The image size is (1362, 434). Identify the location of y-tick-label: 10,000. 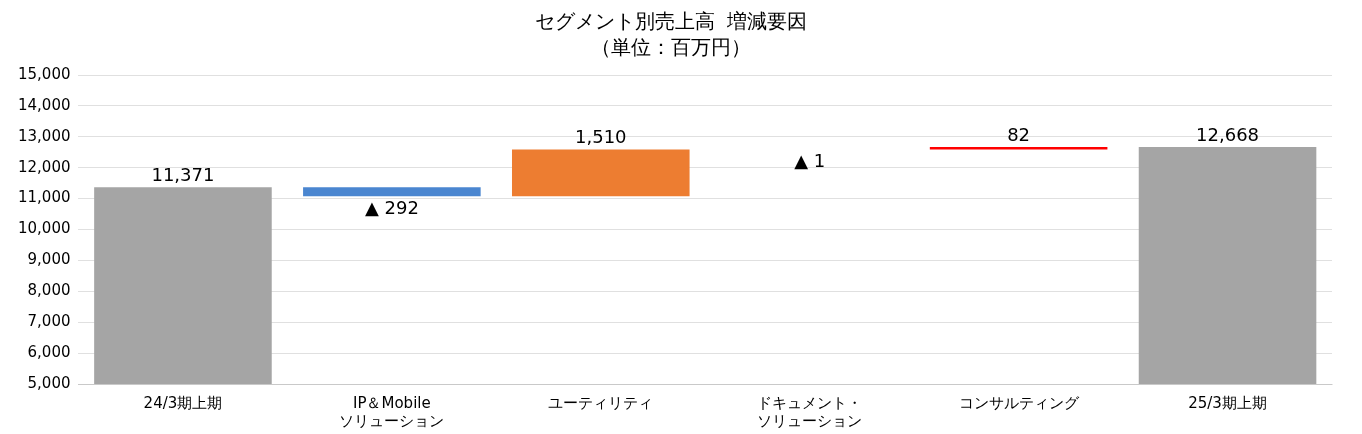
(44, 228).